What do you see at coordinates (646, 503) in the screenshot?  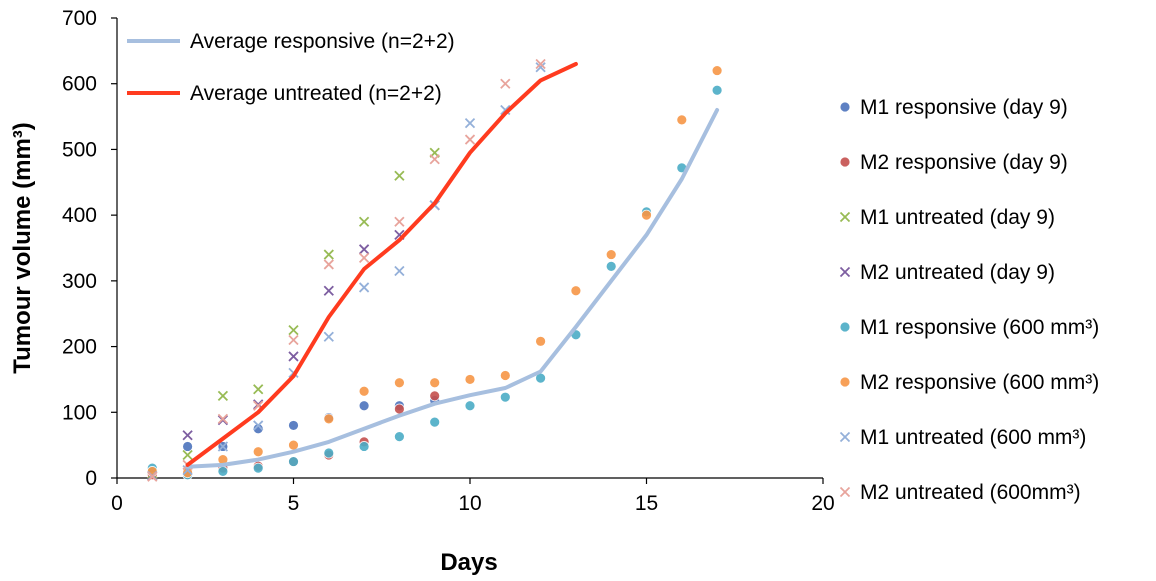 I see `x-tick-label: 15` at bounding box center [646, 503].